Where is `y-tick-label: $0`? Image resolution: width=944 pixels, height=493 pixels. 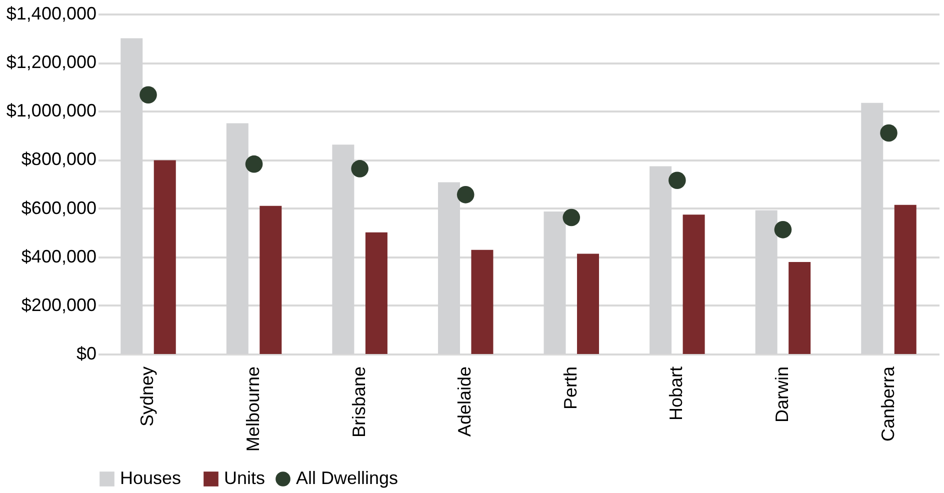 y-tick-label: $0 is located at coordinates (86, 354).